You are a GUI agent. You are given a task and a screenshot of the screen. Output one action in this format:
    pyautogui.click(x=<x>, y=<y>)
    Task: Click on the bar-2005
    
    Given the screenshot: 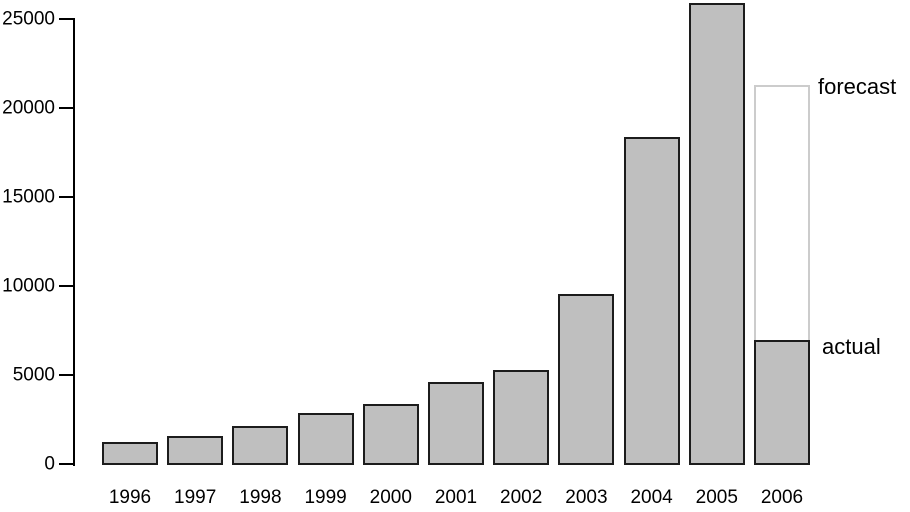 What is the action you would take?
    pyautogui.click(x=717, y=234)
    